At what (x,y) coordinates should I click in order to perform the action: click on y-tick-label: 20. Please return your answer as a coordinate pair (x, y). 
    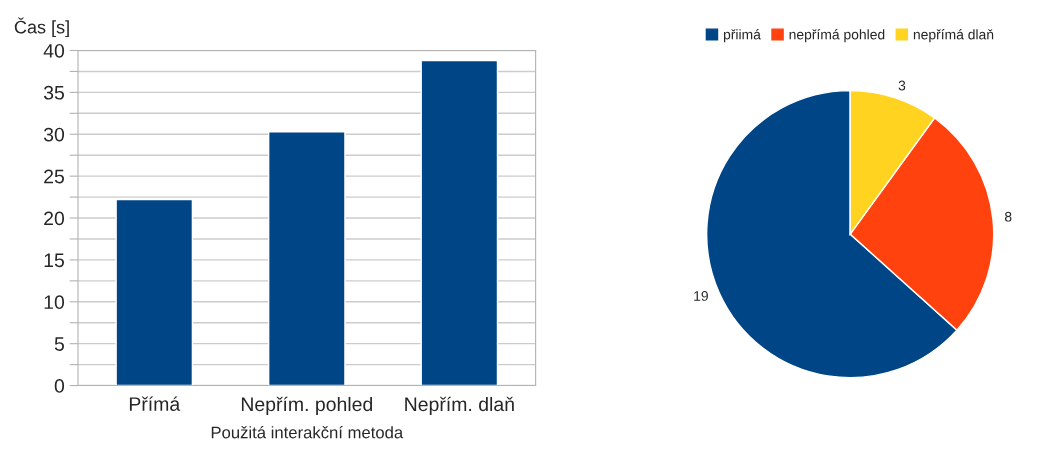
    Looking at the image, I should click on (54, 218).